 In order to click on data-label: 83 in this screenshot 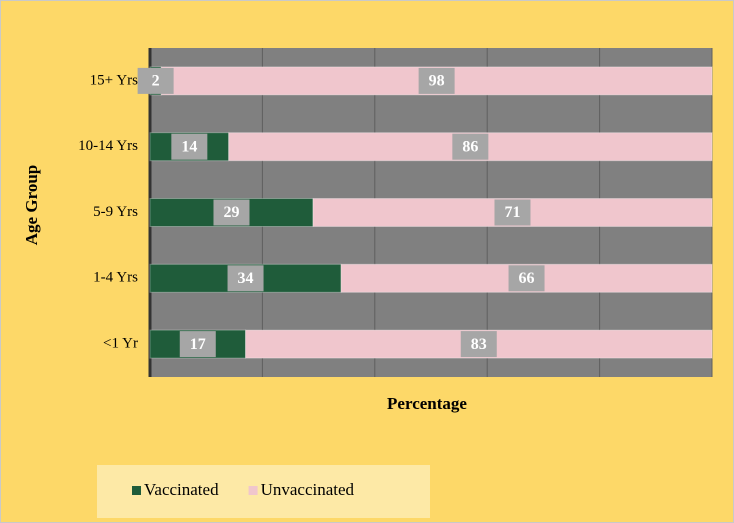, I will do `click(479, 344)`.